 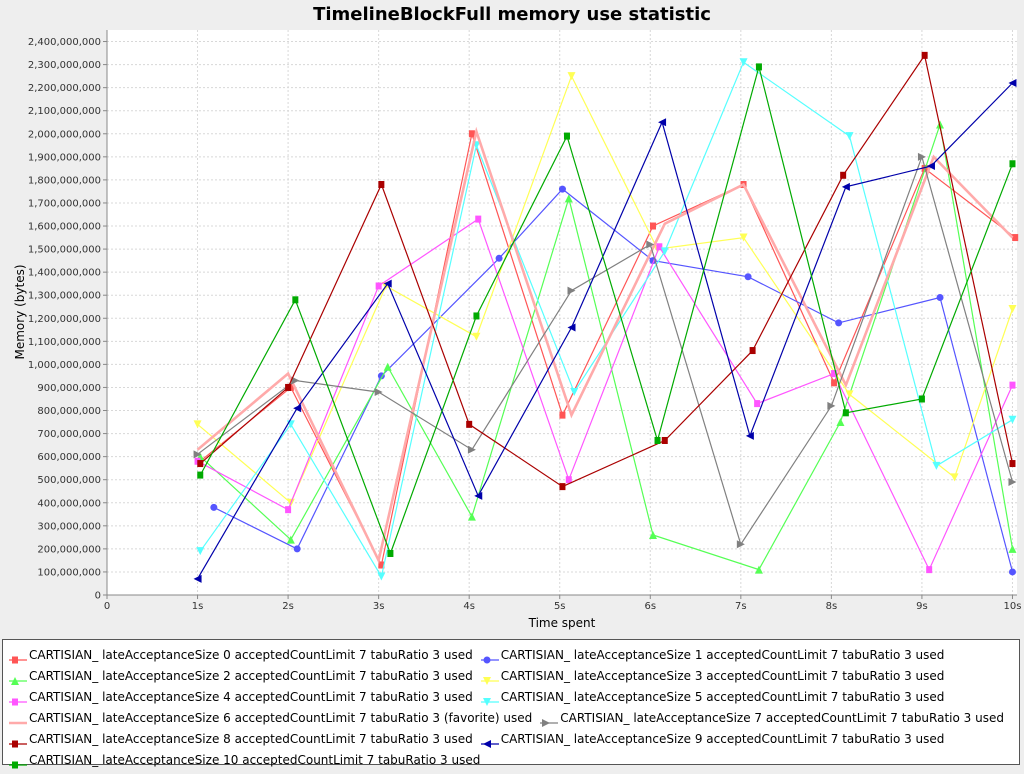 What do you see at coordinates (560, 606) in the screenshot?
I see `x-tick-label: 5s` at bounding box center [560, 606].